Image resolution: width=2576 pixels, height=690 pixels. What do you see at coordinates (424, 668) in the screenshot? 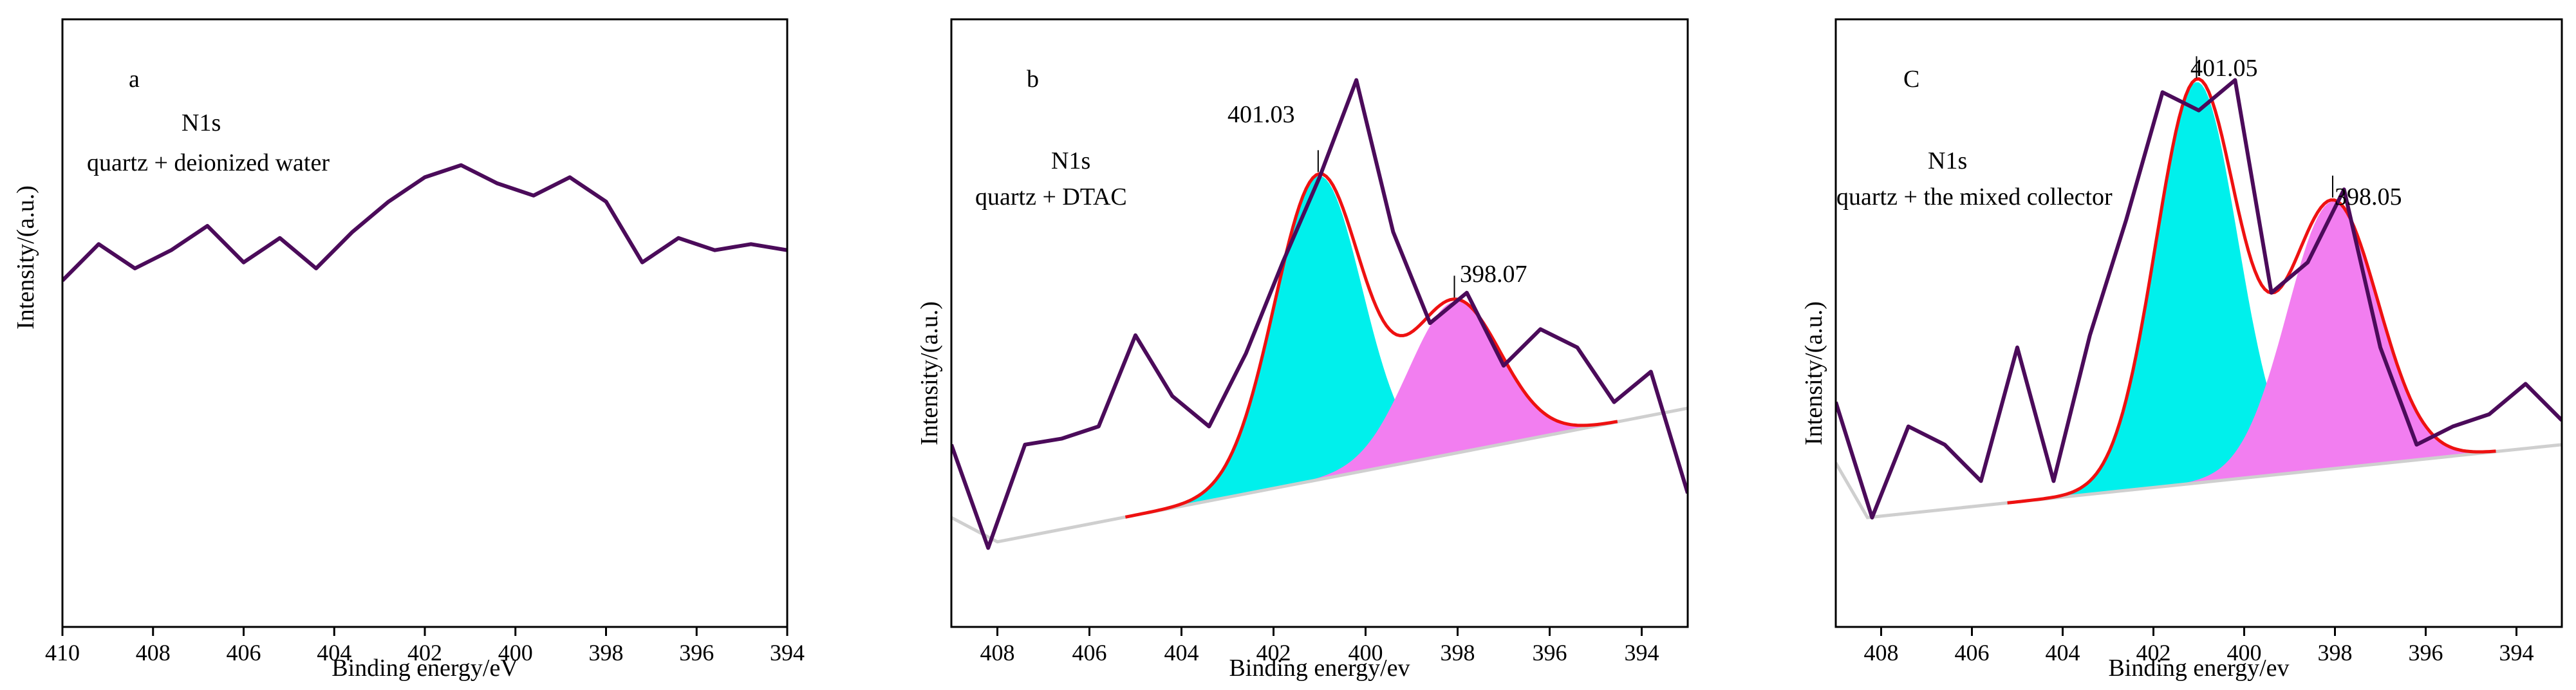
I see `panel-a-x-axis-label: Binding energy/eV` at bounding box center [424, 668].